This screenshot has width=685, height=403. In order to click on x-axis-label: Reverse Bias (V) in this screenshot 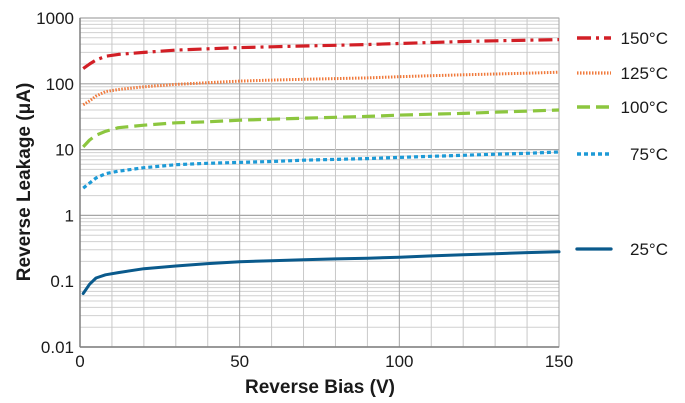, I will do `click(320, 387)`.